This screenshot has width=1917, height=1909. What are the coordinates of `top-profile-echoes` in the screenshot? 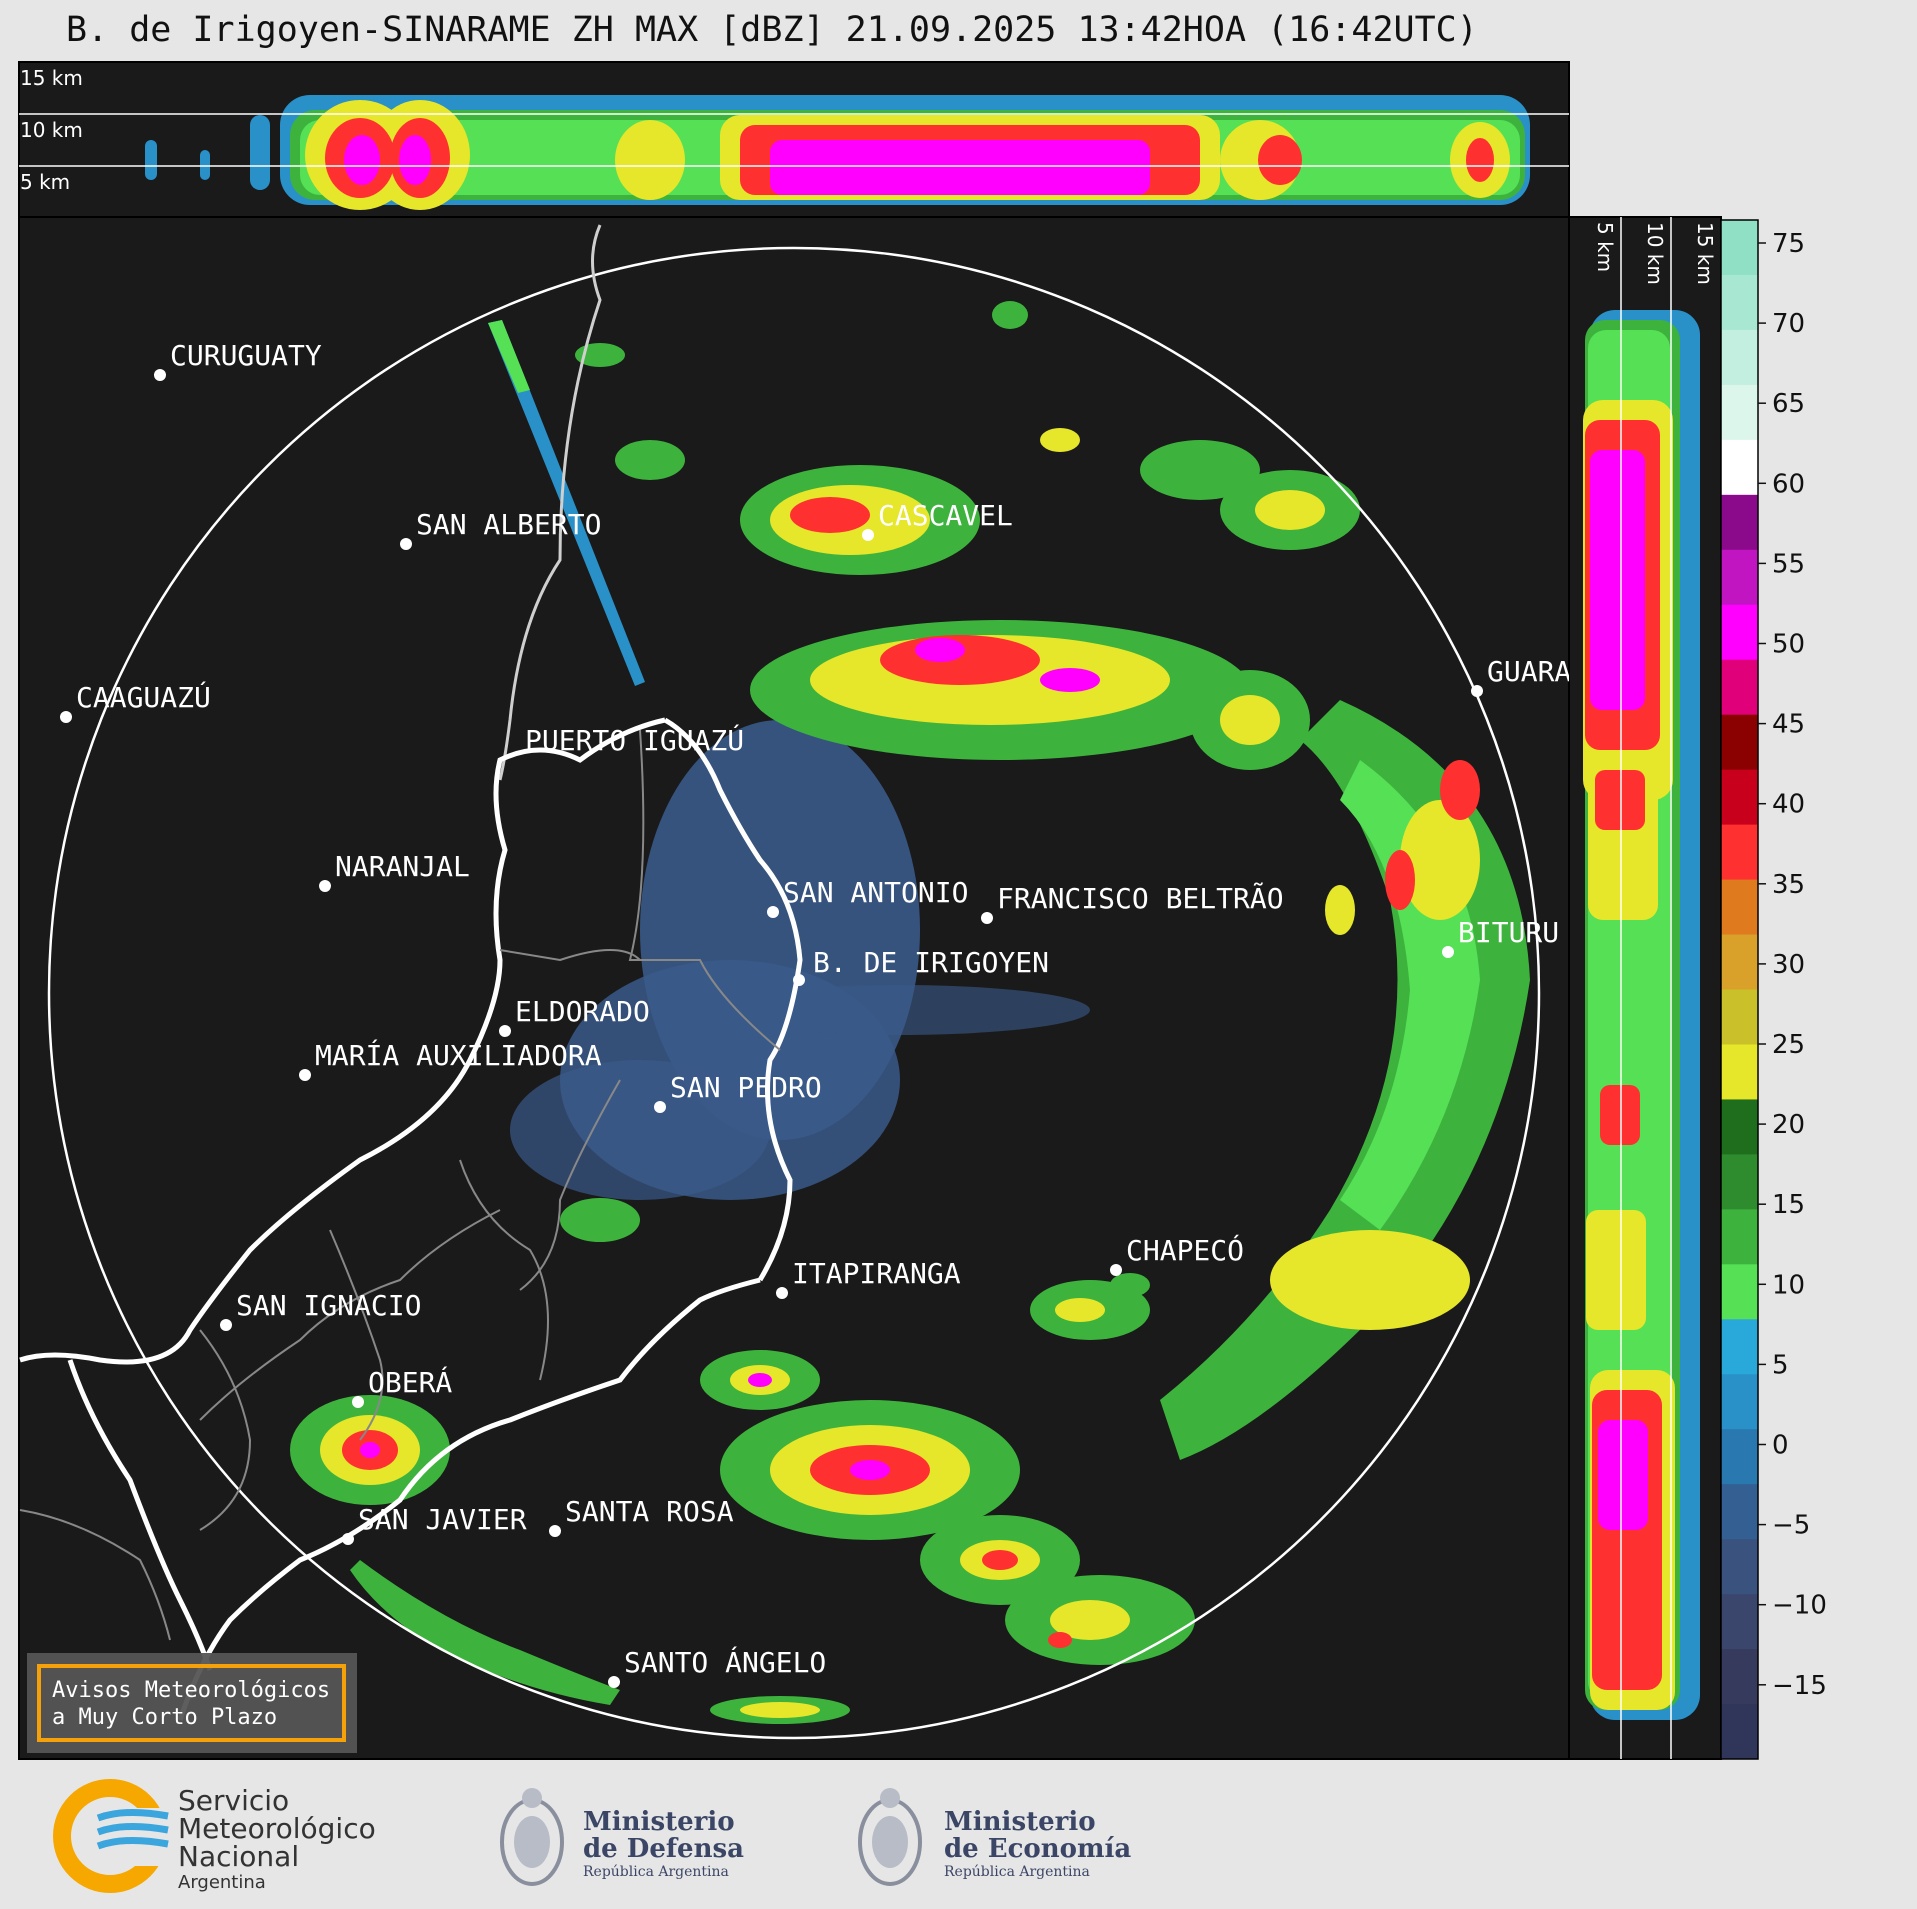 It's located at (837, 152).